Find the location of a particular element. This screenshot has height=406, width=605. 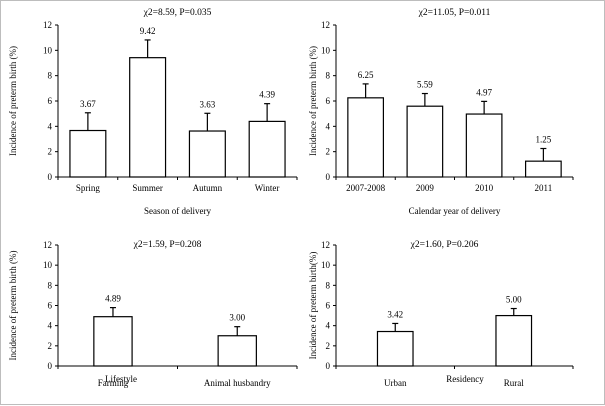

bar-farming is located at coordinates (113, 341).